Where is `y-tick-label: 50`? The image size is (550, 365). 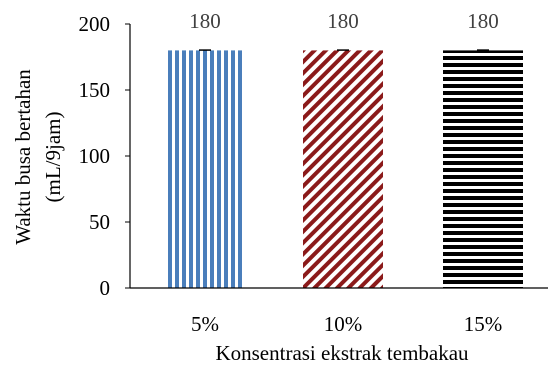 y-tick-label: 50 is located at coordinates (99, 222).